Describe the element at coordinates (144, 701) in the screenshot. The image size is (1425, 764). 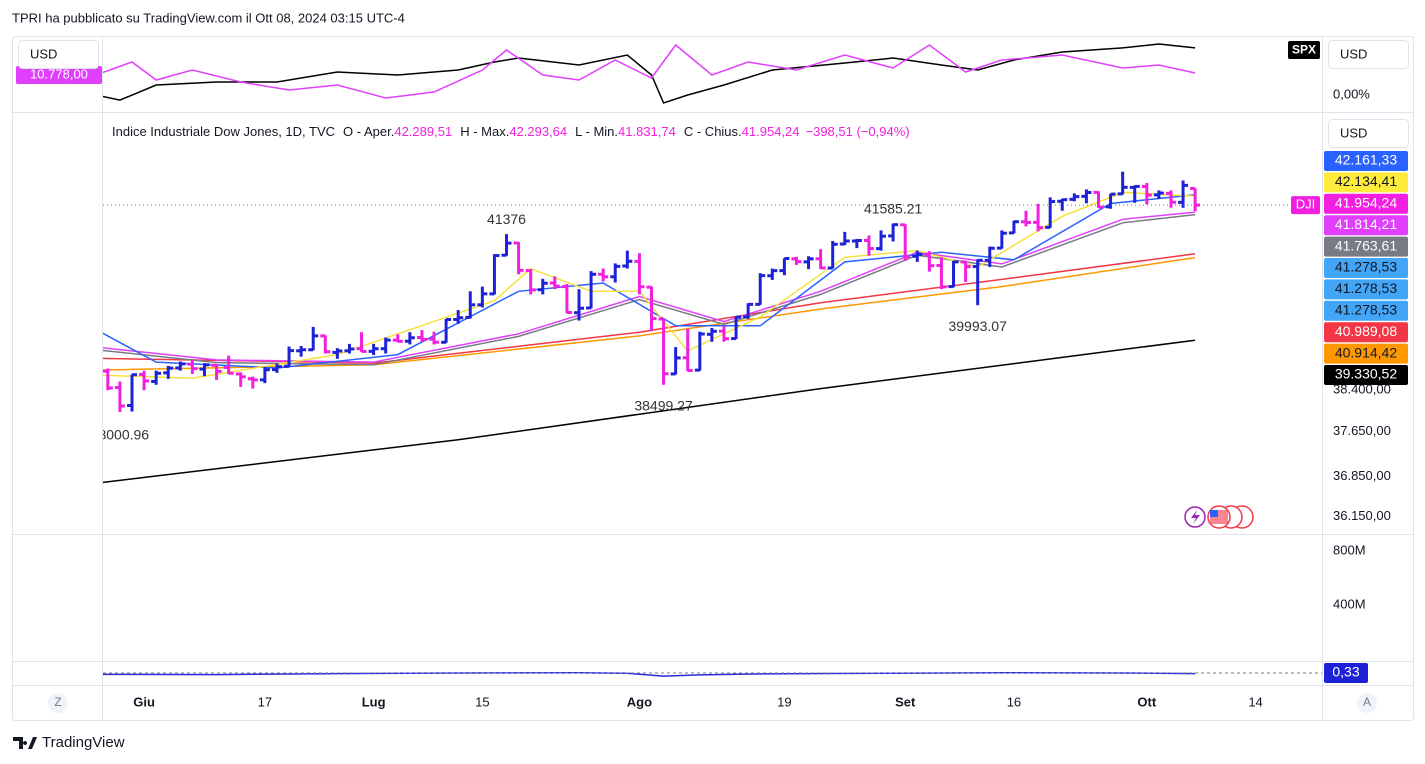
I see `x-tick-label: Giu` at that location.